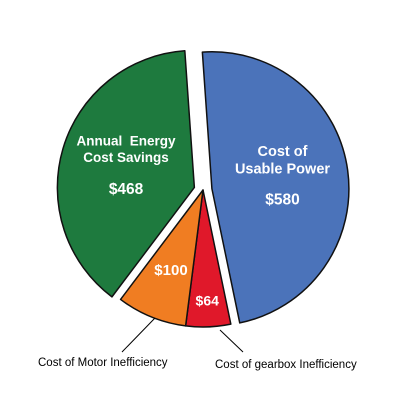 The image size is (400, 400). What do you see at coordinates (282, 200) in the screenshot?
I see `slice-value-label: $580` at bounding box center [282, 200].